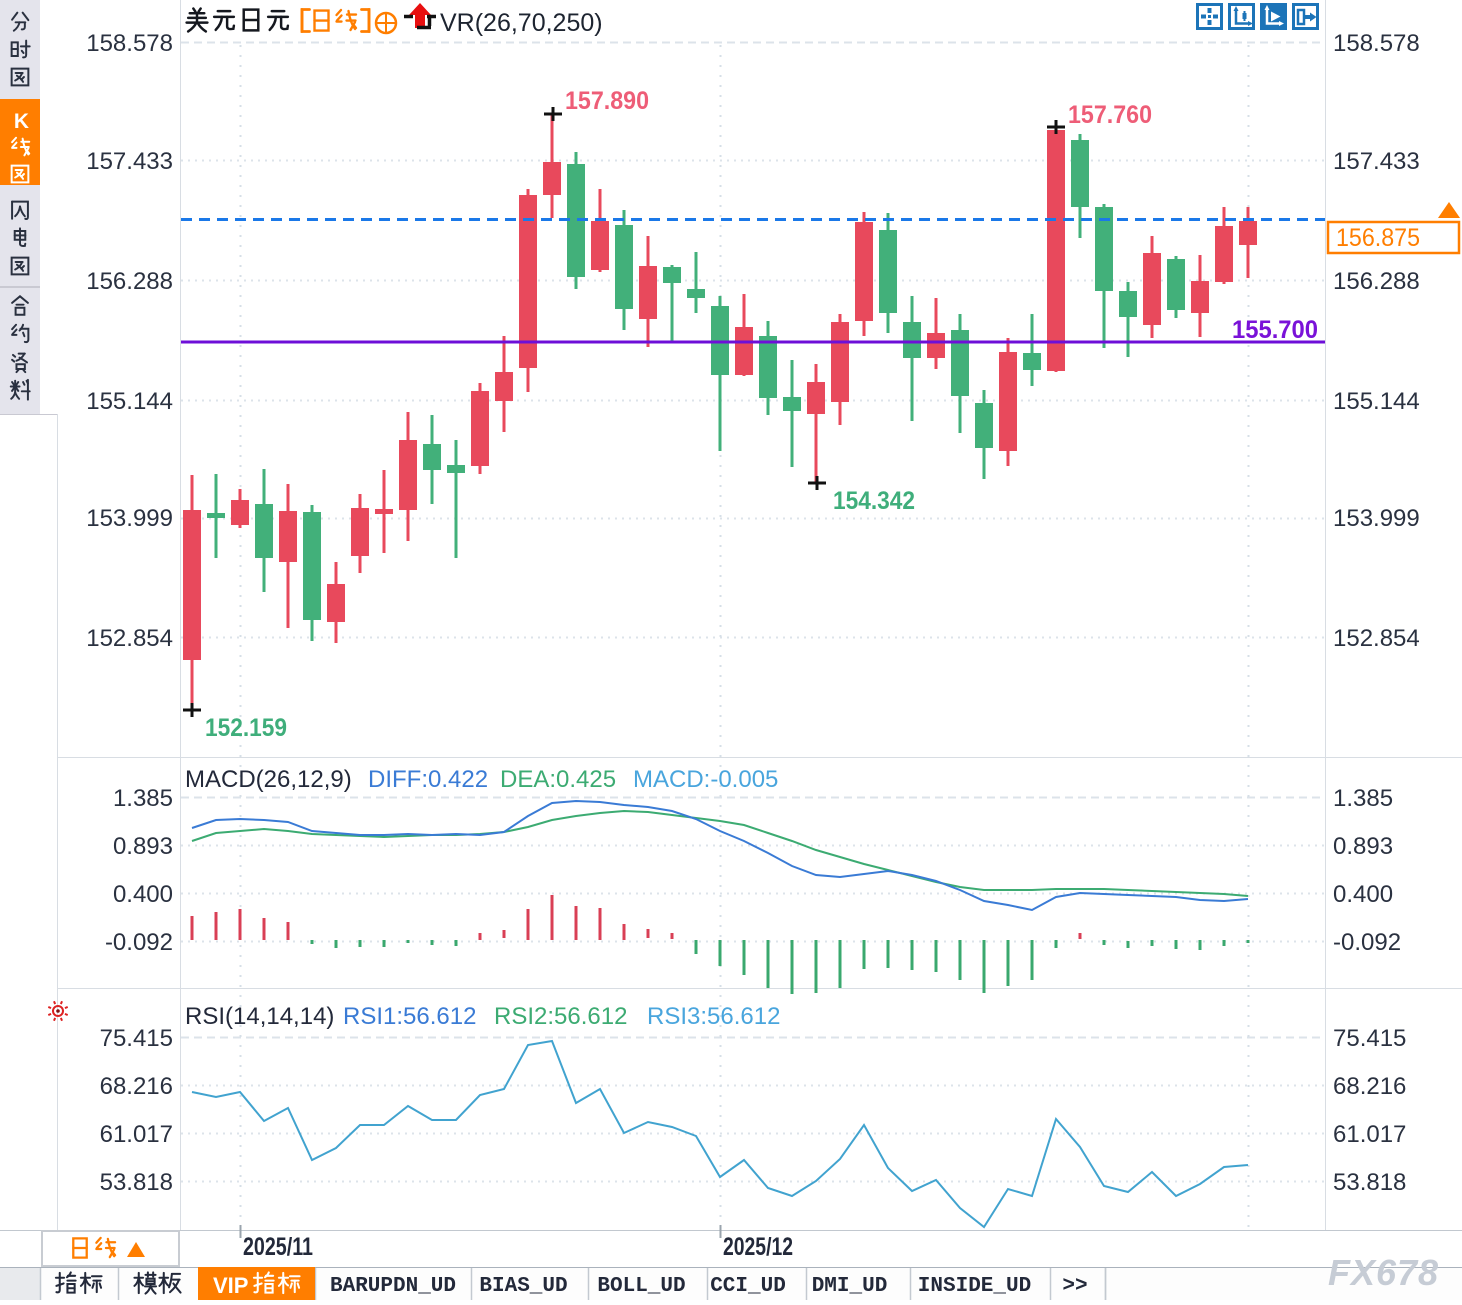  I want to click on svg-text: 2025/11, so click(278, 1247).